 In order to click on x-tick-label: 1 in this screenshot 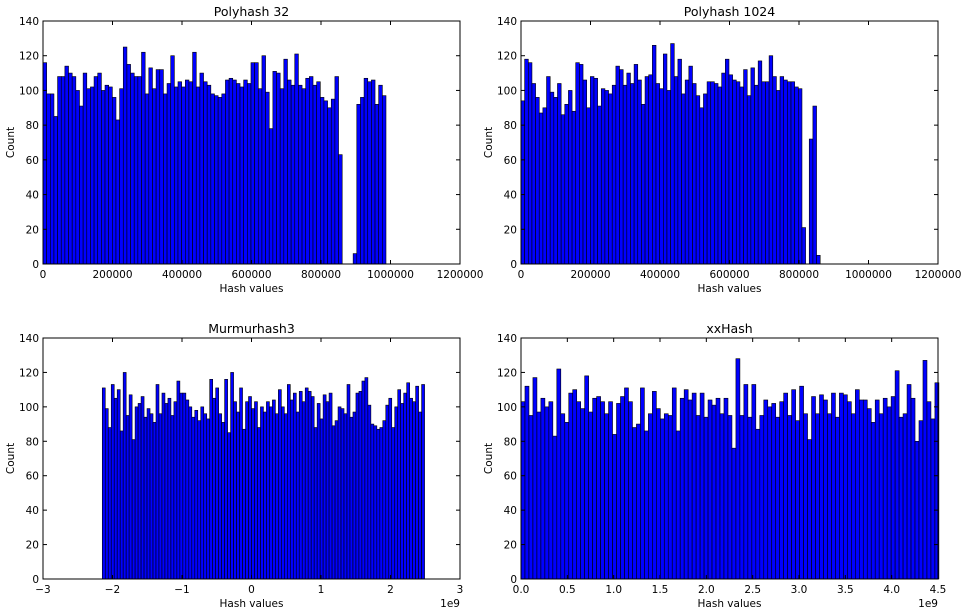, I will do `click(321, 590)`.